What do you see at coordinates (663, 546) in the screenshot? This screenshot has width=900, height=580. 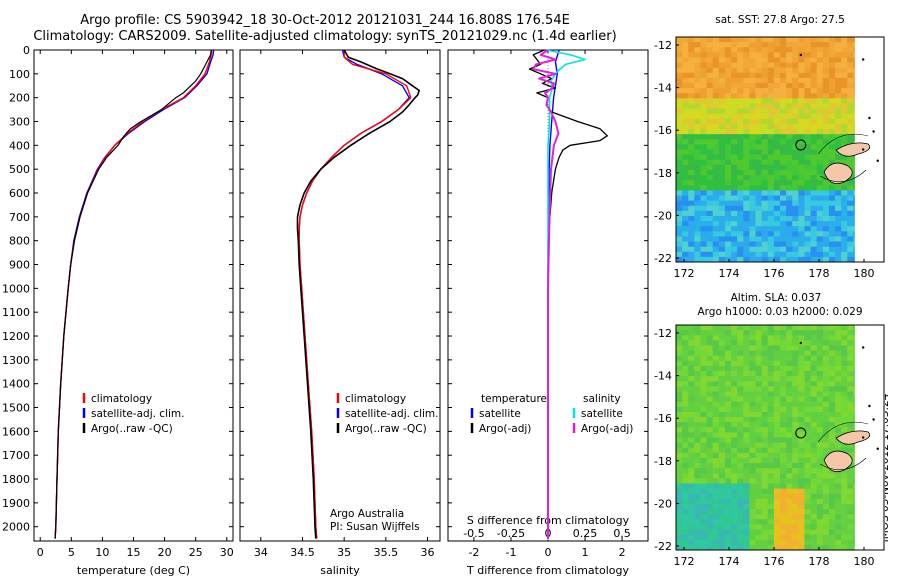 I see `y-tick-label: -22` at bounding box center [663, 546].